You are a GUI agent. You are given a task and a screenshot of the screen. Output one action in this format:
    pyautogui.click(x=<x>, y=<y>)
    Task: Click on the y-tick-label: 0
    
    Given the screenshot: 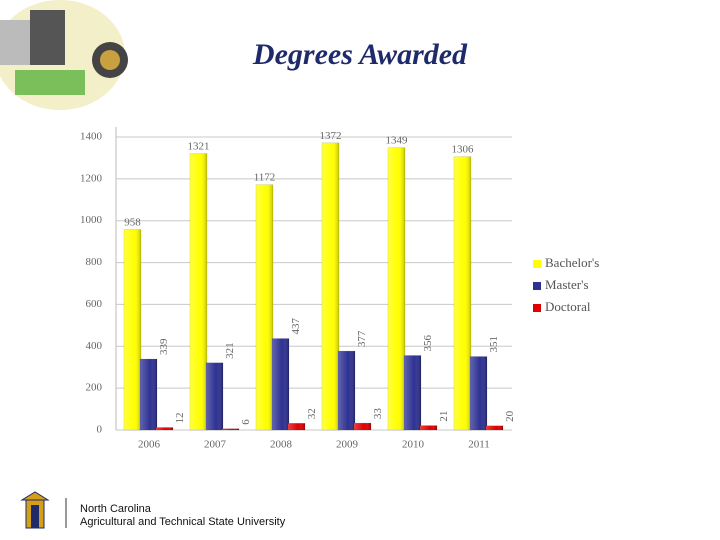 What is the action you would take?
    pyautogui.click(x=100, y=430)
    